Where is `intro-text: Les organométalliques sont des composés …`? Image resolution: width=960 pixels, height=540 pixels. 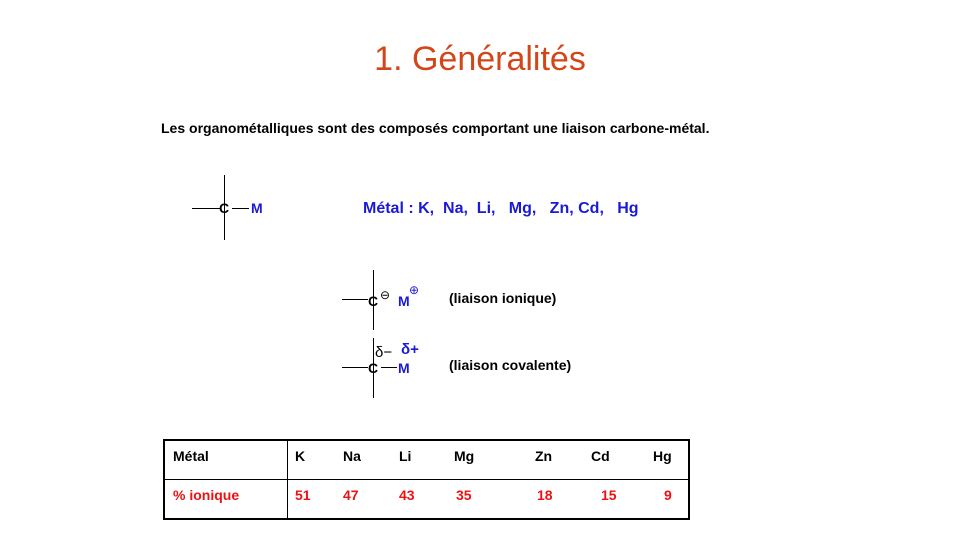 intro-text: Les organométalliques sont des composés … is located at coordinates (435, 128).